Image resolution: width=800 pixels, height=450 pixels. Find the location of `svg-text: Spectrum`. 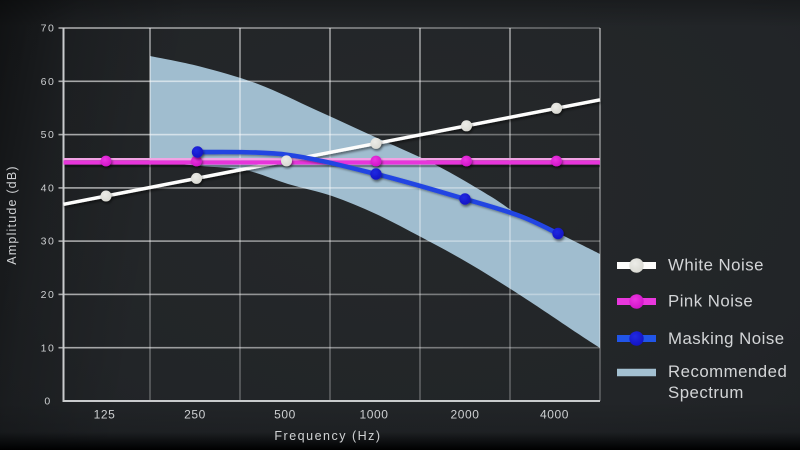

svg-text: Spectrum is located at coordinates (706, 392).